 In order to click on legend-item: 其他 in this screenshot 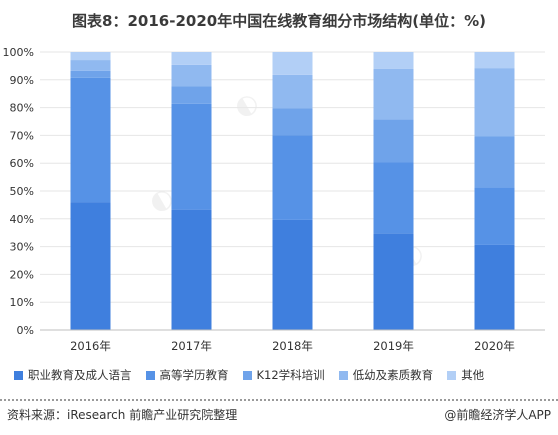, I will do `click(465, 375)`.